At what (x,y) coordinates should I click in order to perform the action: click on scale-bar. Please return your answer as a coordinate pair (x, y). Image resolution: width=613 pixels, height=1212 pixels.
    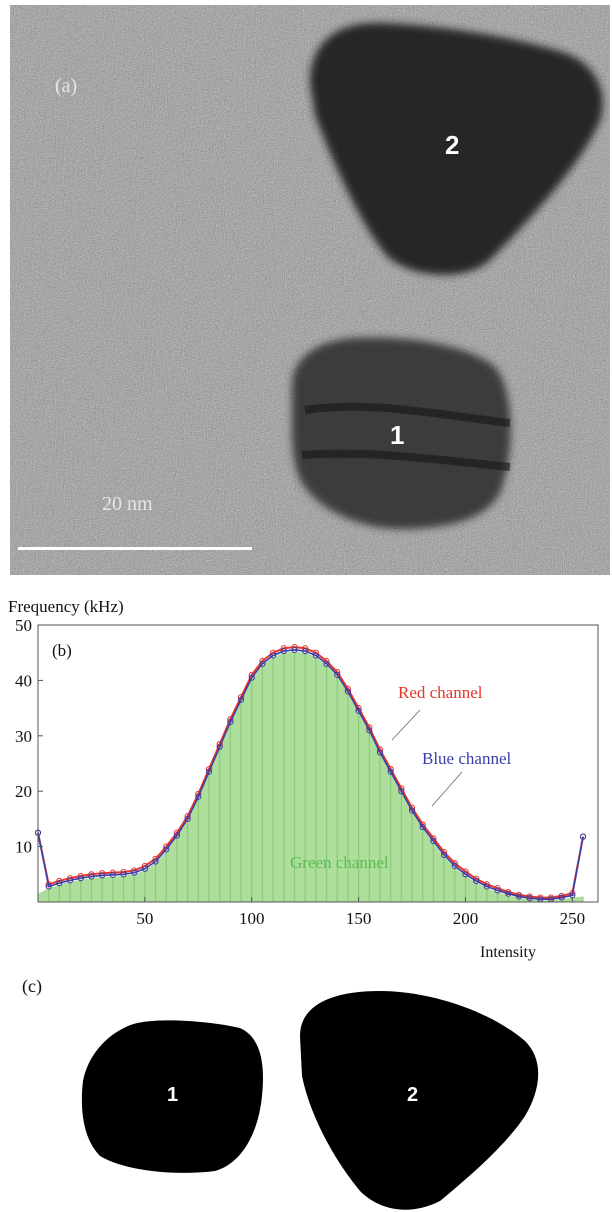
    Looking at the image, I should click on (135, 548).